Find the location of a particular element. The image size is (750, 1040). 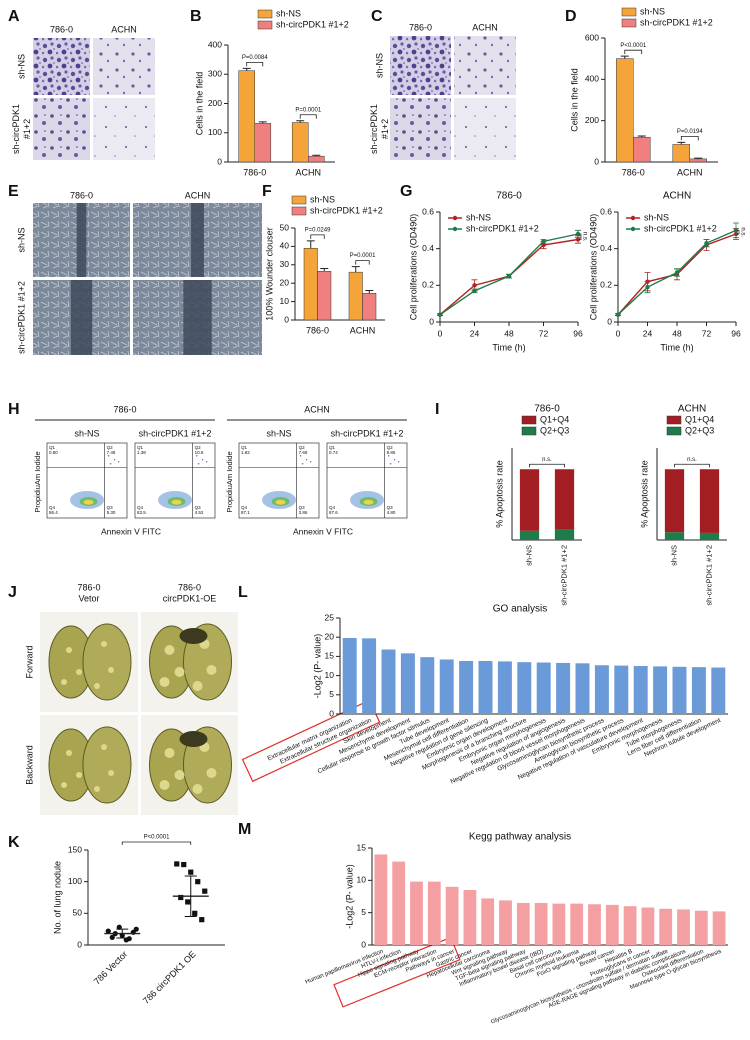

y-tick-label: 0.4 is located at coordinates (606, 248).